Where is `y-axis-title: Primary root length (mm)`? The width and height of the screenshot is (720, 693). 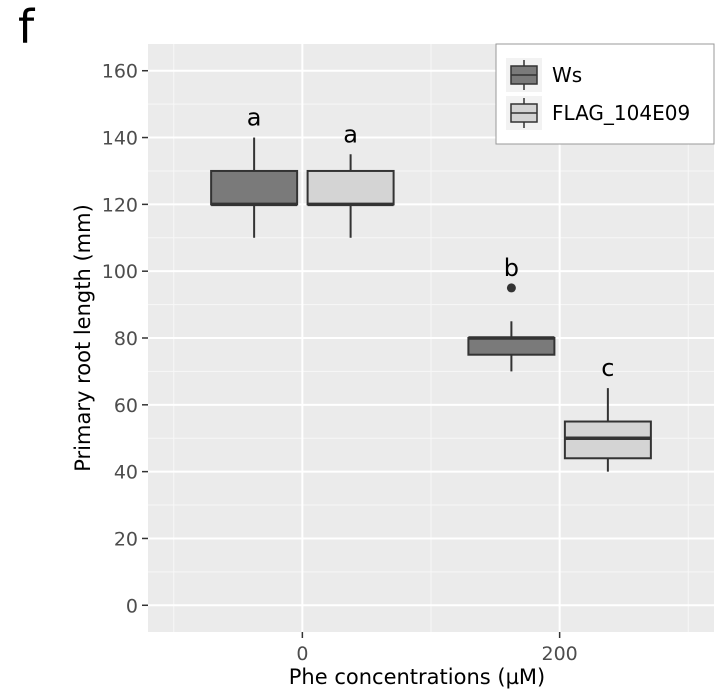 y-axis-title: Primary root length (mm) is located at coordinates (83, 338).